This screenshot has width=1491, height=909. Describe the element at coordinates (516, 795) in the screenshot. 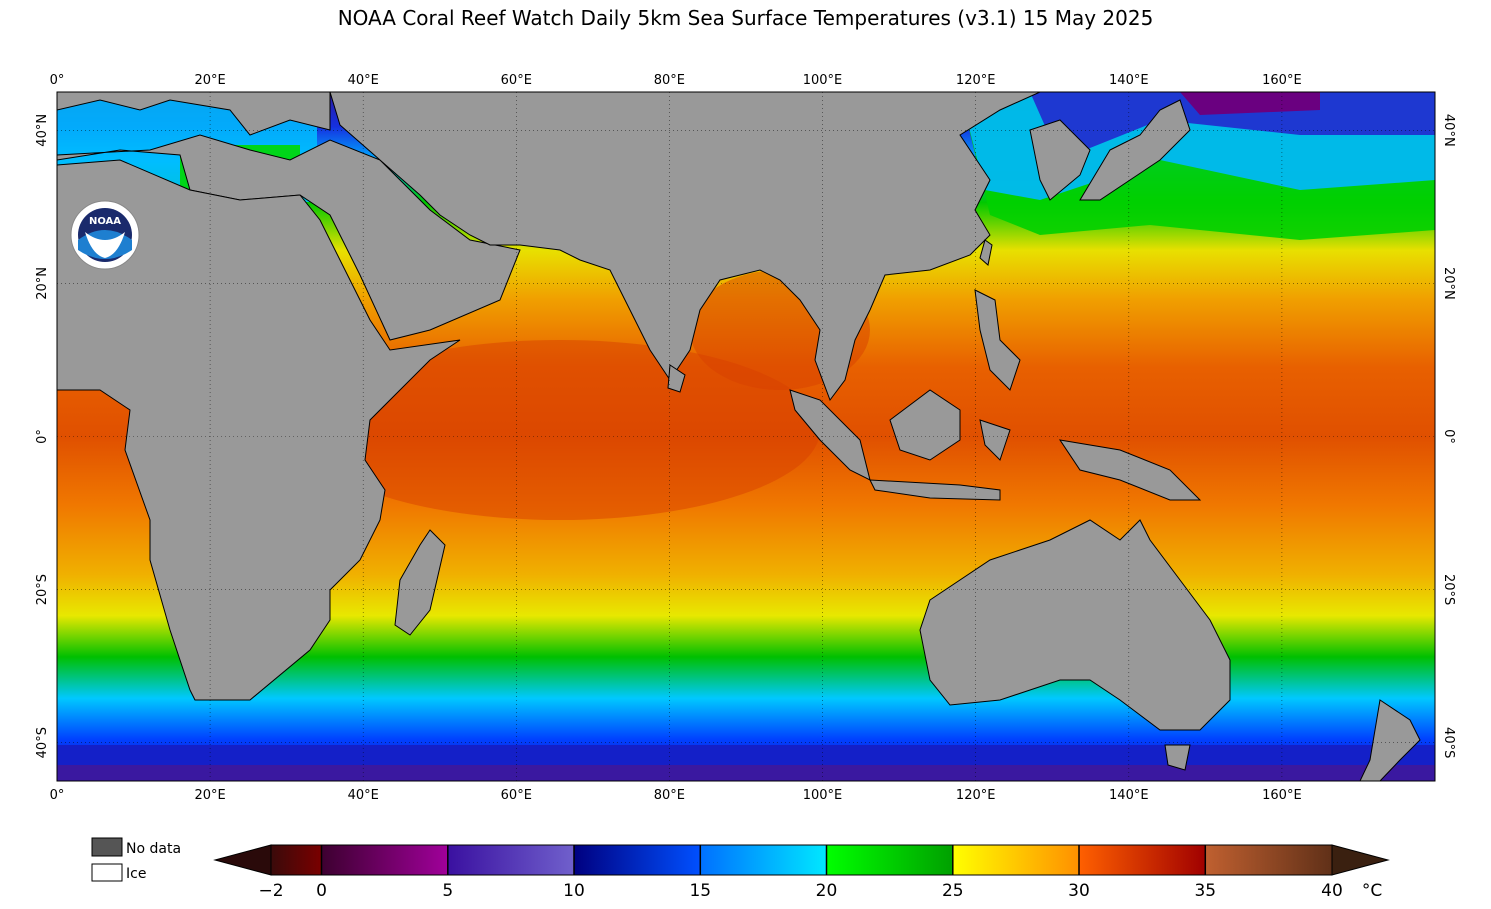

I see `x-tick-bottom: 60°E` at that location.